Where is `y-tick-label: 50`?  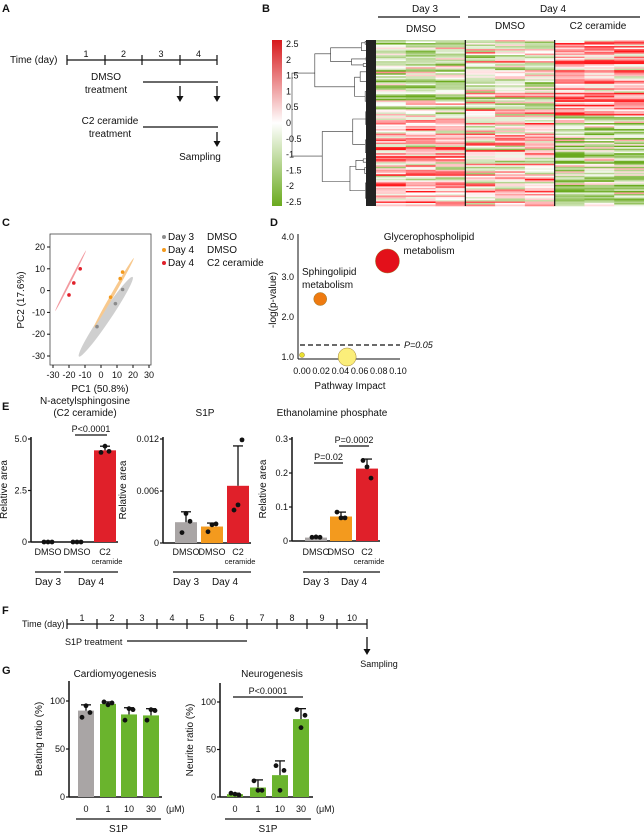 y-tick-label: 50 is located at coordinates (60, 749).